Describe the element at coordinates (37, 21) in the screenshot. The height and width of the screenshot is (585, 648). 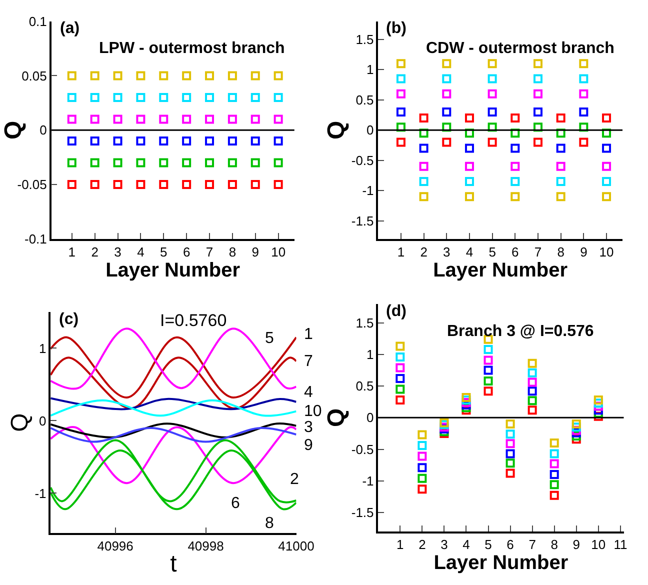
I see `y-tick-label: 0.1` at that location.